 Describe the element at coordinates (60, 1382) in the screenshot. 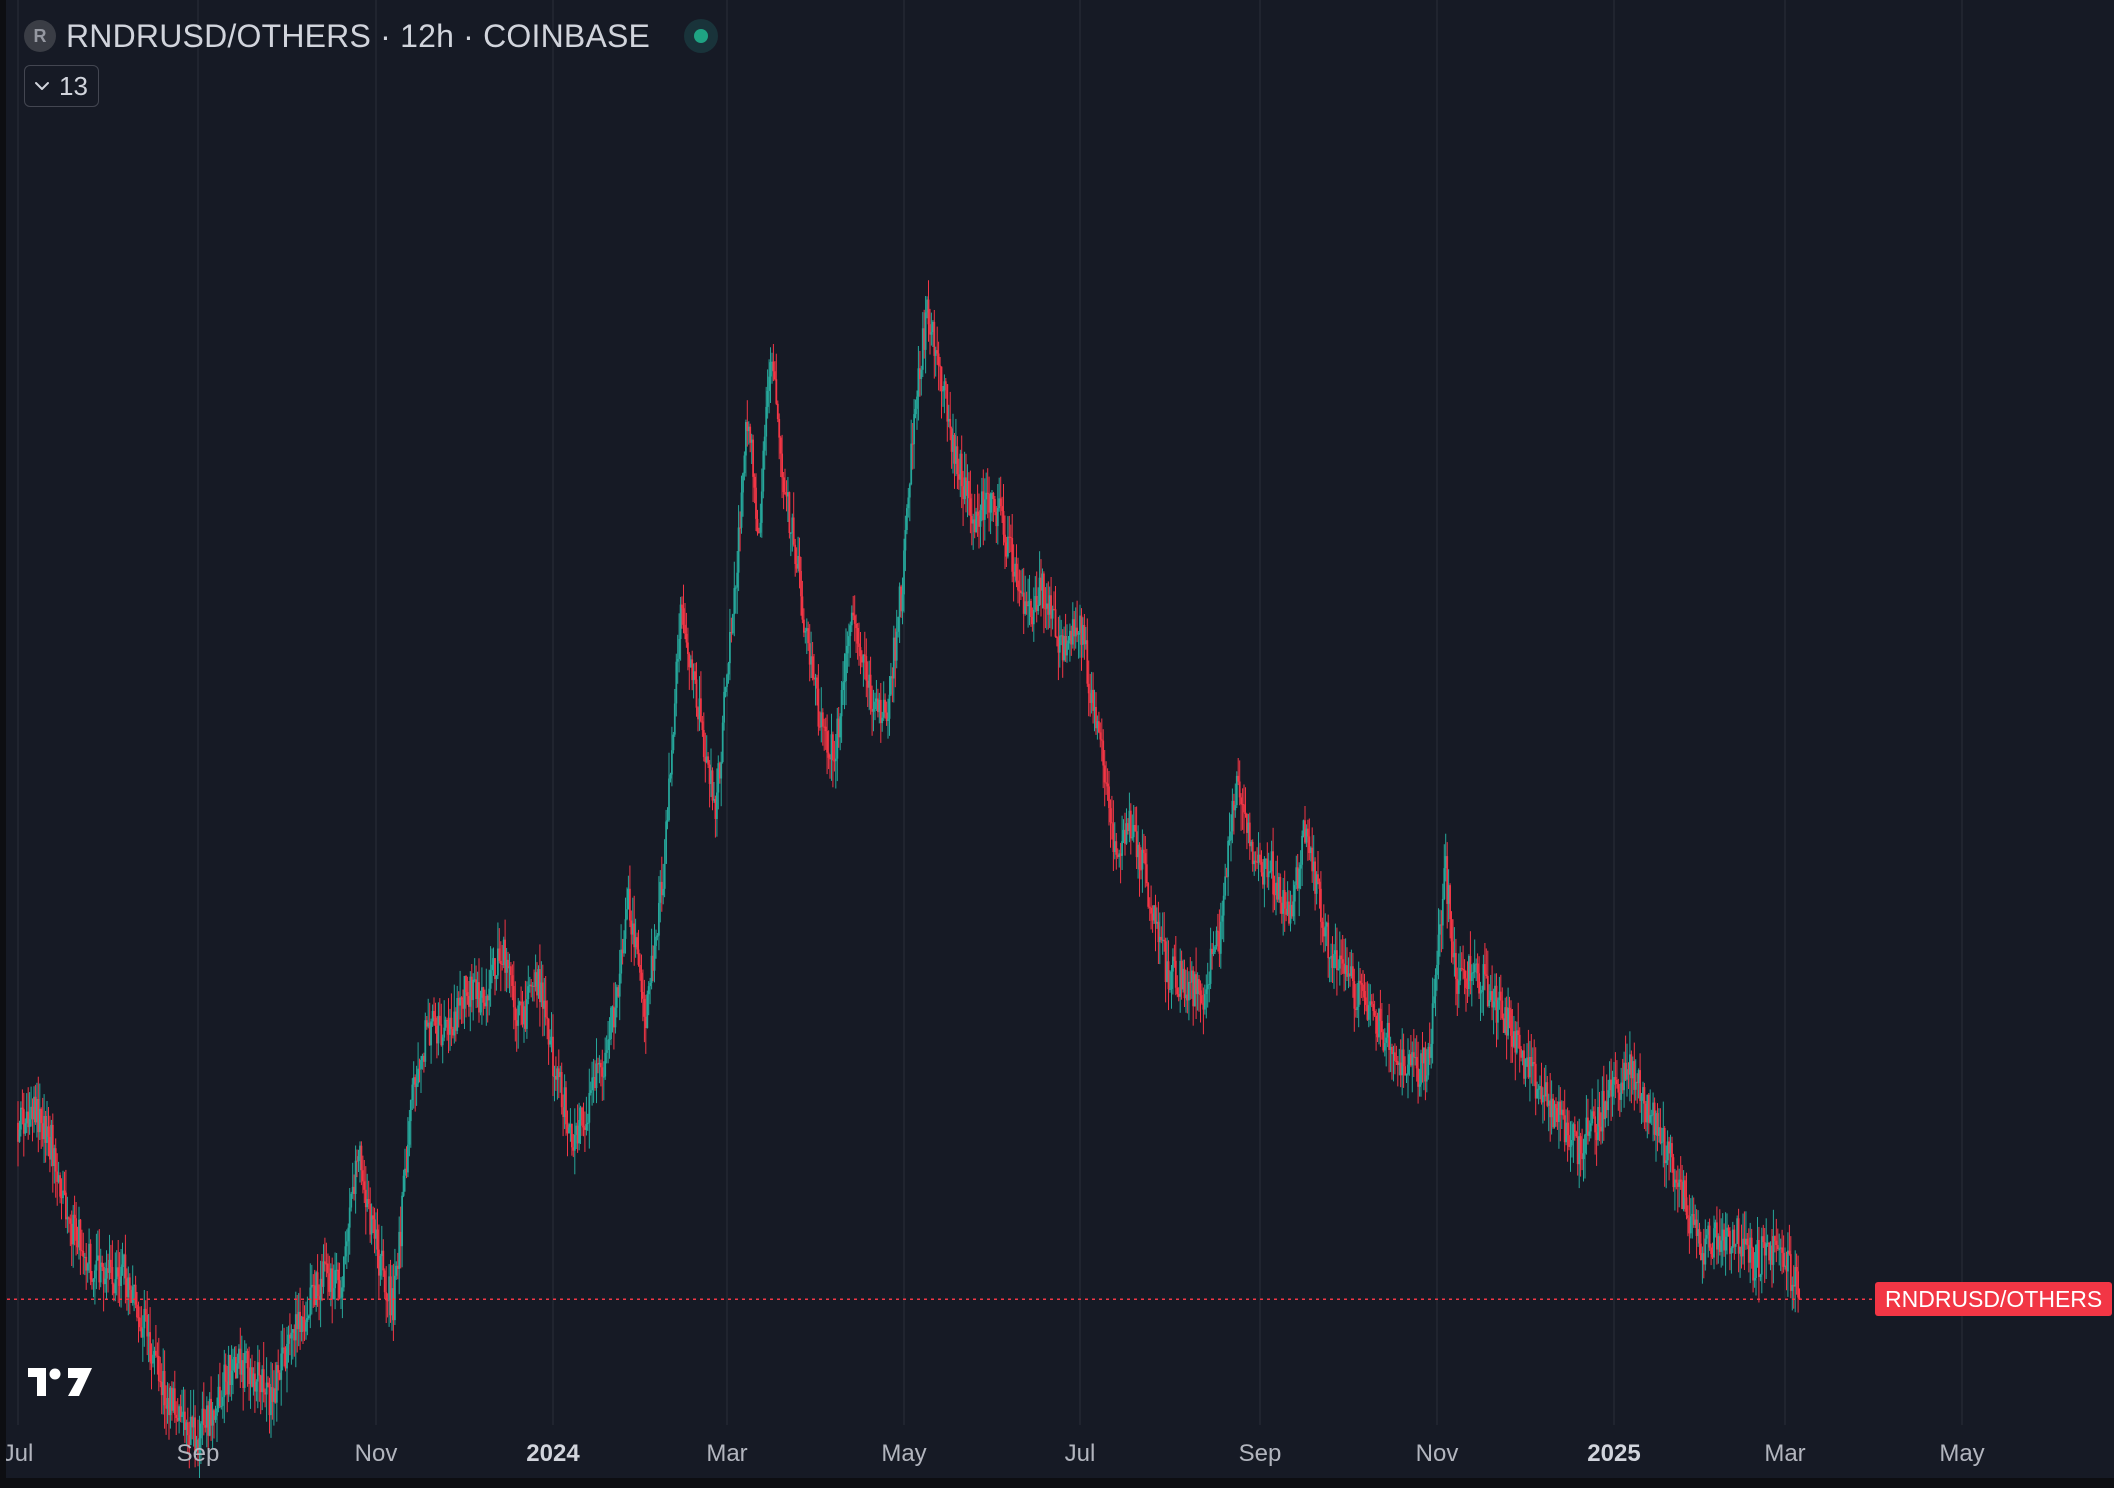

I see `tradingview-logo-icon` at that location.